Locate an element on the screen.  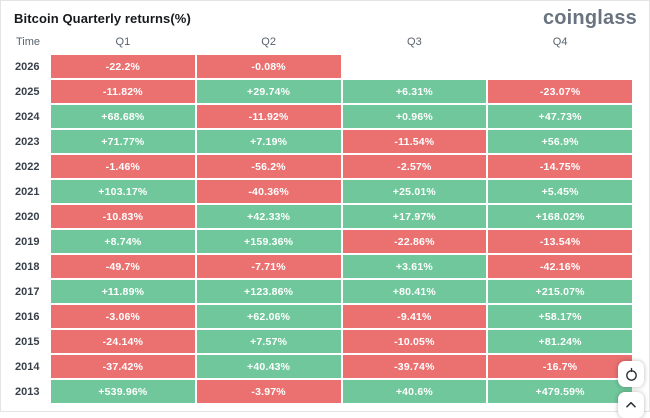
return-cell: -0.08% is located at coordinates (268, 66).